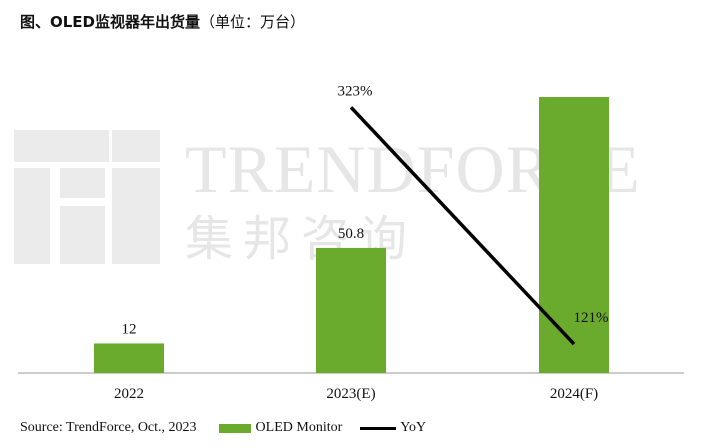 The image size is (720, 448). What do you see at coordinates (108, 427) in the screenshot?
I see `source-note: Source: TrendForce, Oct., 2023` at bounding box center [108, 427].